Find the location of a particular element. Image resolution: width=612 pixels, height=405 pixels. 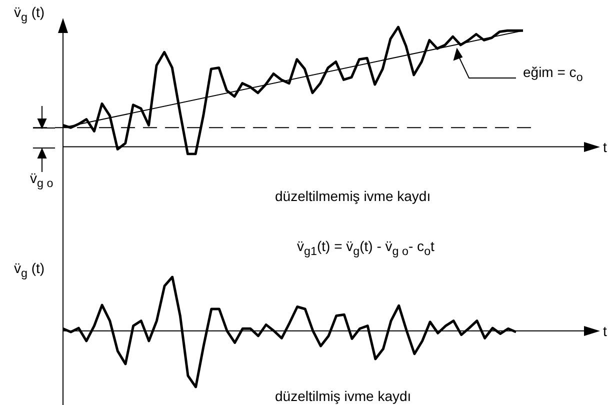

text: v̈$_{g1}$(t) = v̈$_{g}$(t) - v̈$_{g o}$- c$_{o}$t is located at coordinates (365, 248).